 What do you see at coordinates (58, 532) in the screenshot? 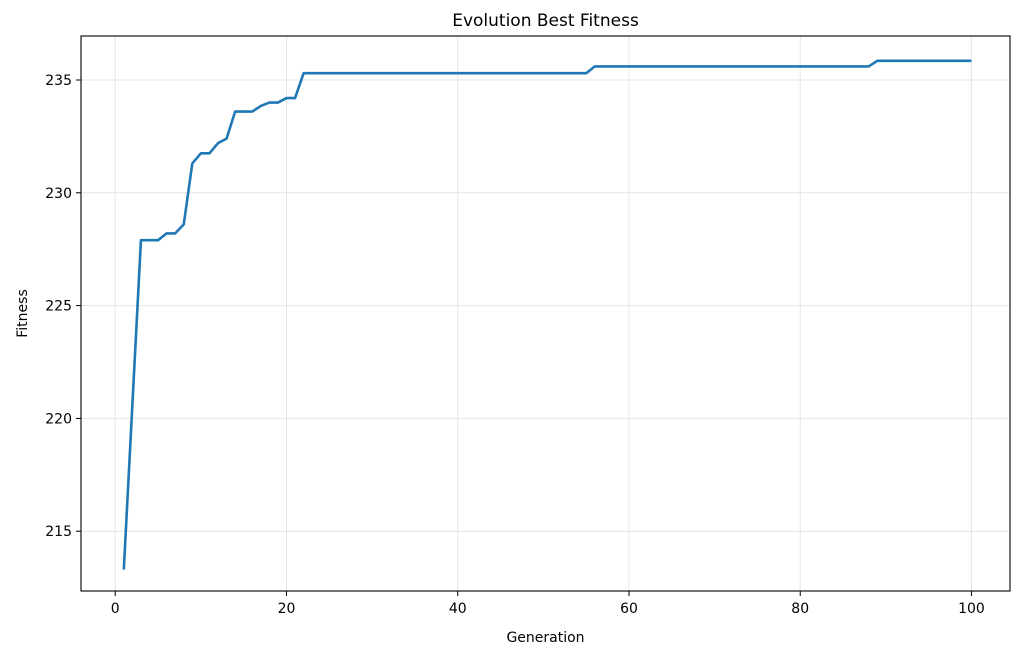
I see `y-tick-label: 215` at bounding box center [58, 532].